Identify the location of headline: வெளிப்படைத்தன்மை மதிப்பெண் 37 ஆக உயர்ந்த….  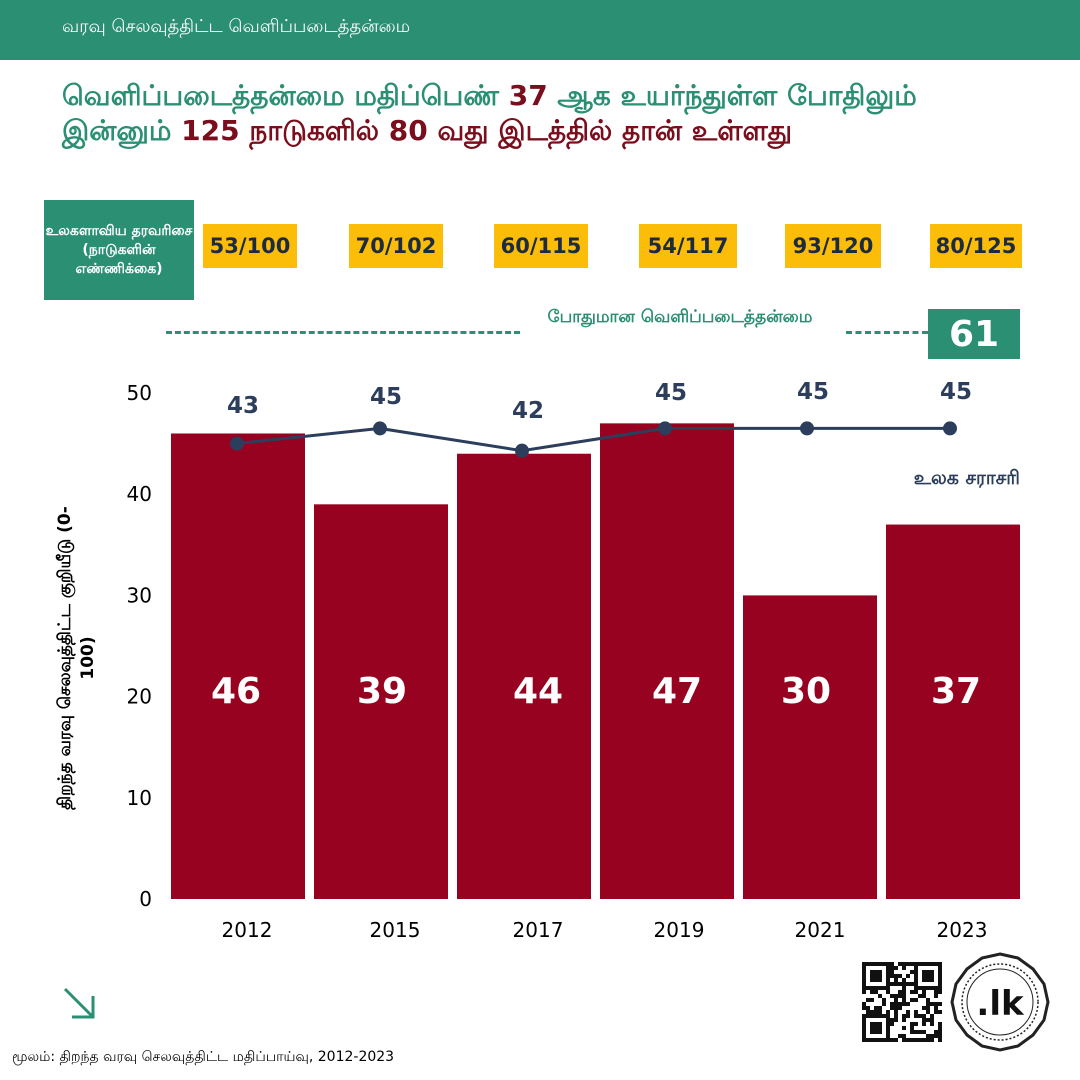
(532, 113).